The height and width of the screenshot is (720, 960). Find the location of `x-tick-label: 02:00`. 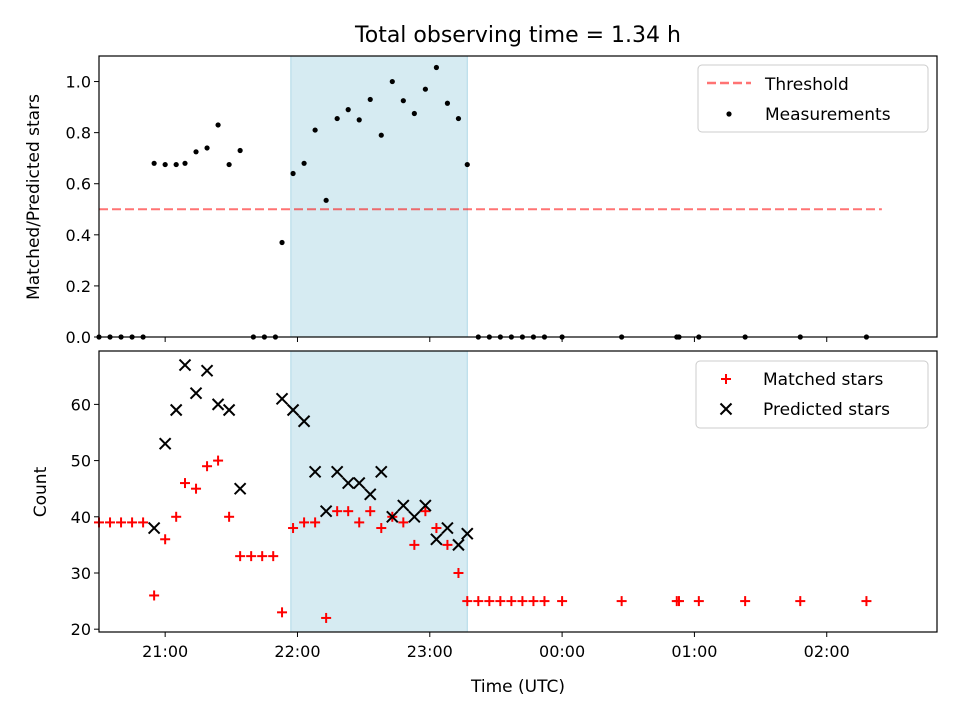

x-tick-label: 02:00 is located at coordinates (827, 651).